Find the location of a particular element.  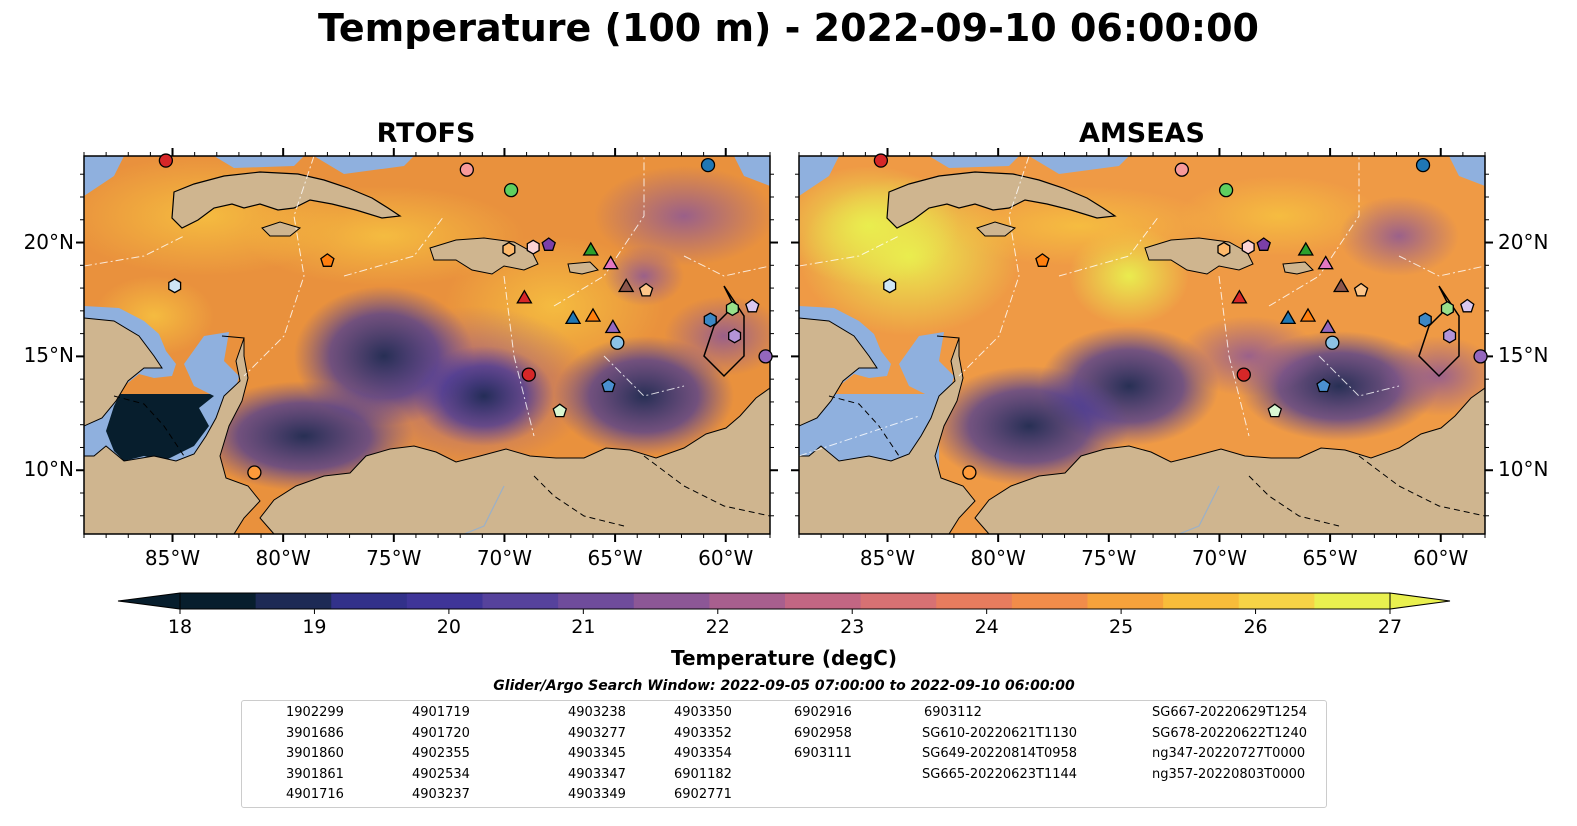

colorbar-tick-label: 22 is located at coordinates (717, 627).